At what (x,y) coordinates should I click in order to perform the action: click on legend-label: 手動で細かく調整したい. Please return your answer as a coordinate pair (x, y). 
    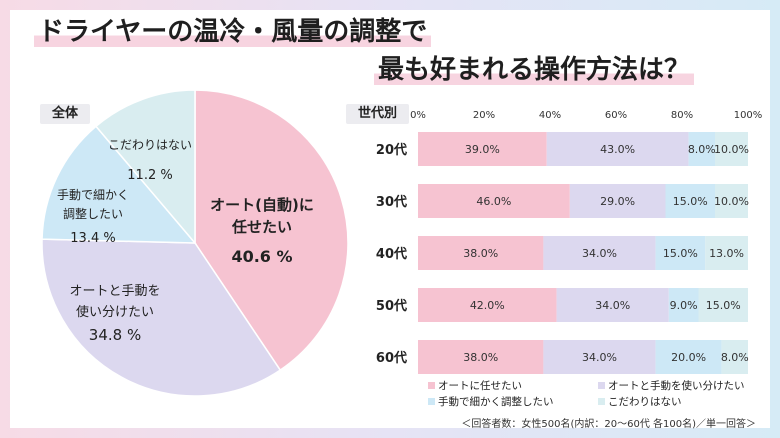
    Looking at the image, I should click on (496, 401).